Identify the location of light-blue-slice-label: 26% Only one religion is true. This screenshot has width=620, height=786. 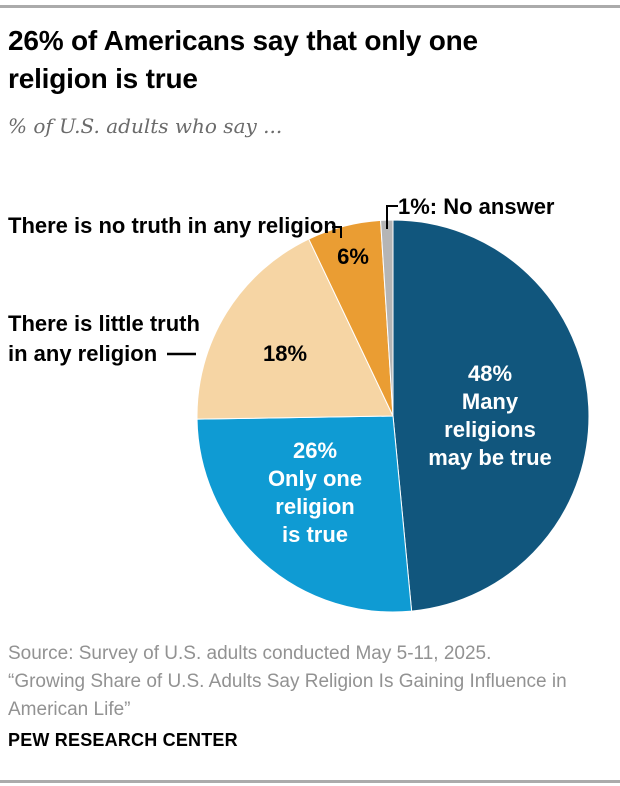
(315, 492).